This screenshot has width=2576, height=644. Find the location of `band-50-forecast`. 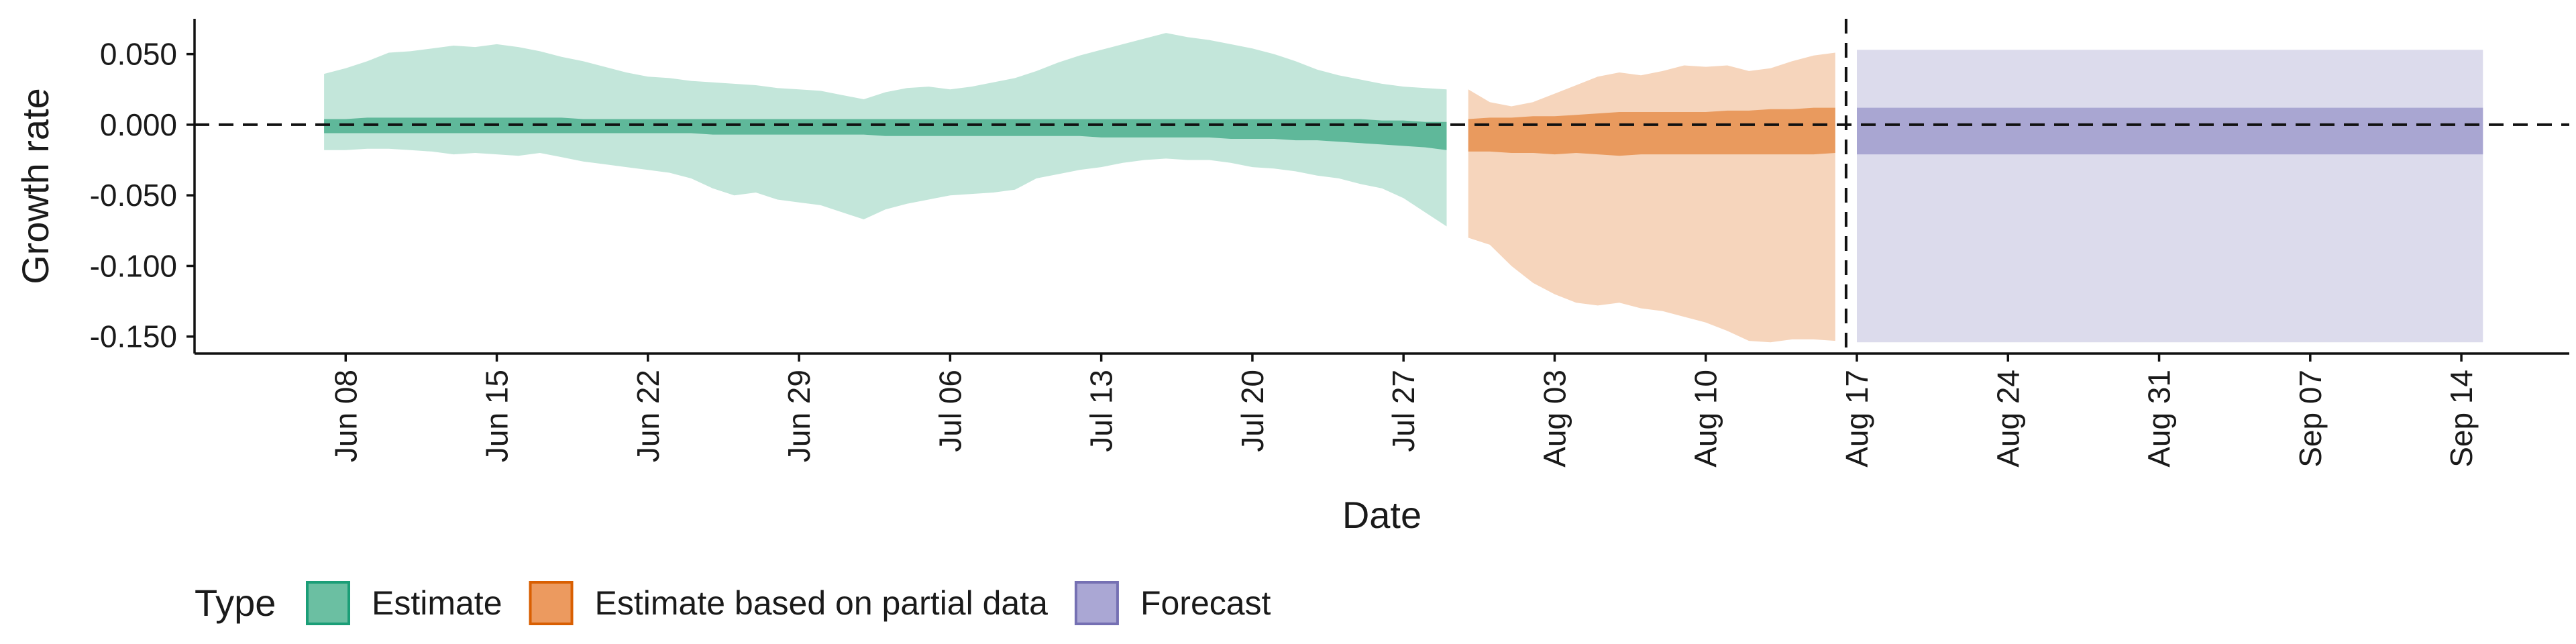

band-50-forecast is located at coordinates (2170, 131).